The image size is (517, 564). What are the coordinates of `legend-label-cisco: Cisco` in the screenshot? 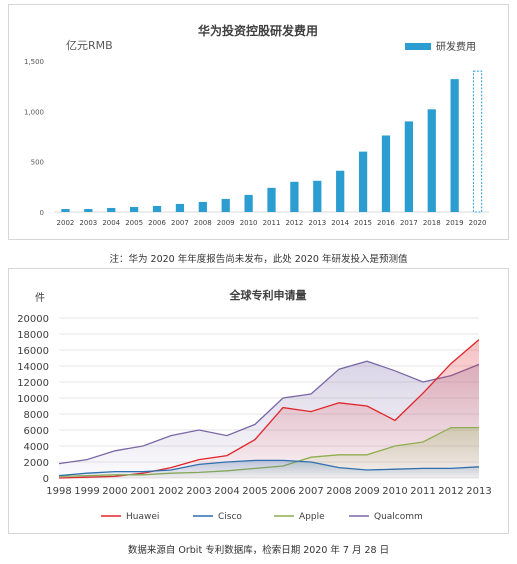 It's located at (230, 517).